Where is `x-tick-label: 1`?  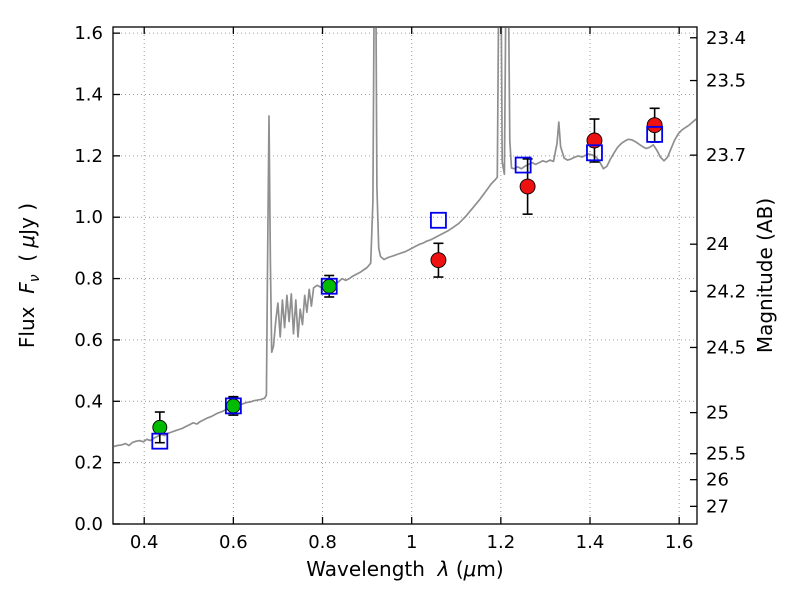
x-tick-label: 1 is located at coordinates (411, 542).